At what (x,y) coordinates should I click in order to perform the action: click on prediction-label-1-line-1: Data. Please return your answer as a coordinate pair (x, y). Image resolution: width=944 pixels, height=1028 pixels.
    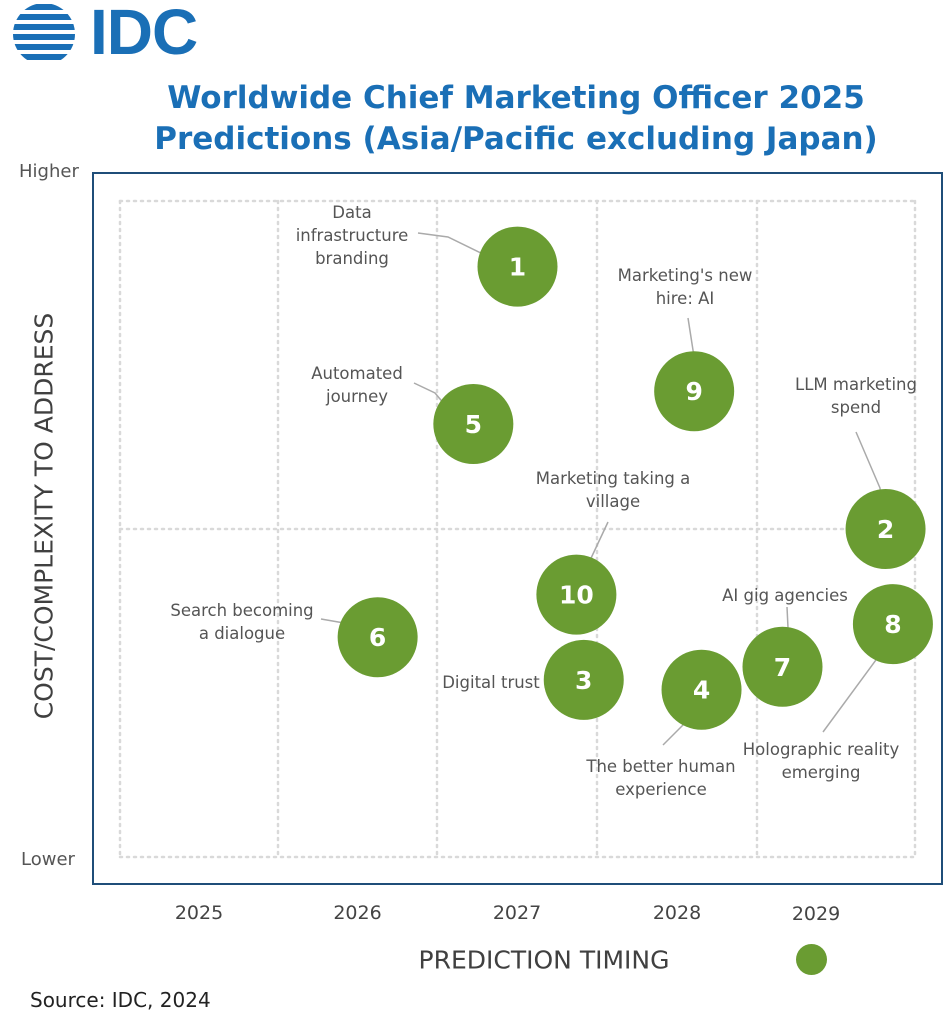
    Looking at the image, I should click on (351, 212).